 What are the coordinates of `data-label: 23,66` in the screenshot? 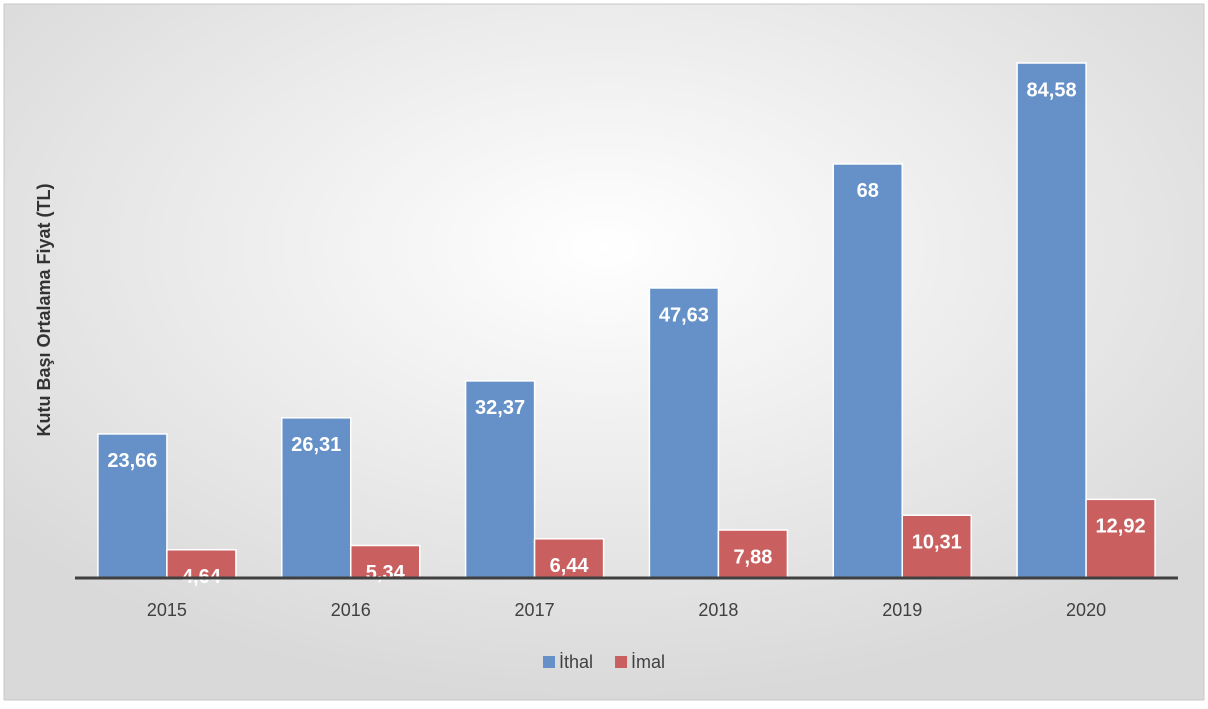 It's located at (132, 461).